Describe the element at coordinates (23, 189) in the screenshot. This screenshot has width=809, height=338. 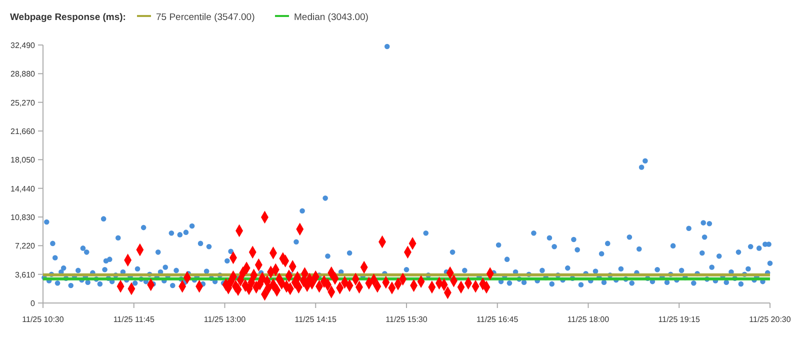
I see `y-tick-label: 14,440` at that location.